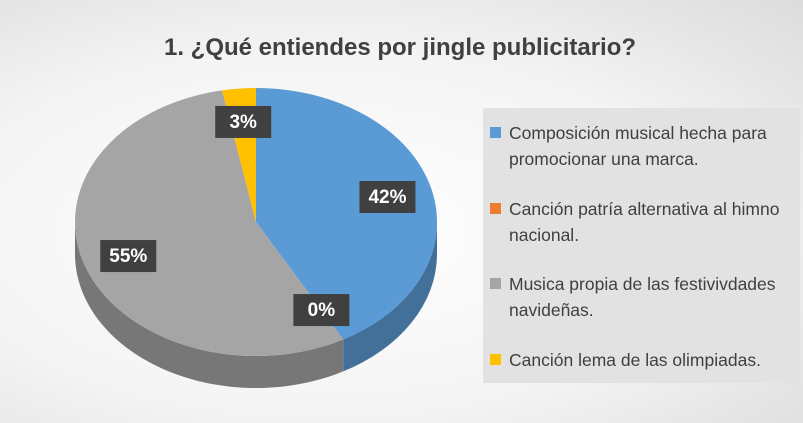 The width and height of the screenshot is (803, 423). What do you see at coordinates (347, 214) in the screenshot?
I see `slice` at bounding box center [347, 214].